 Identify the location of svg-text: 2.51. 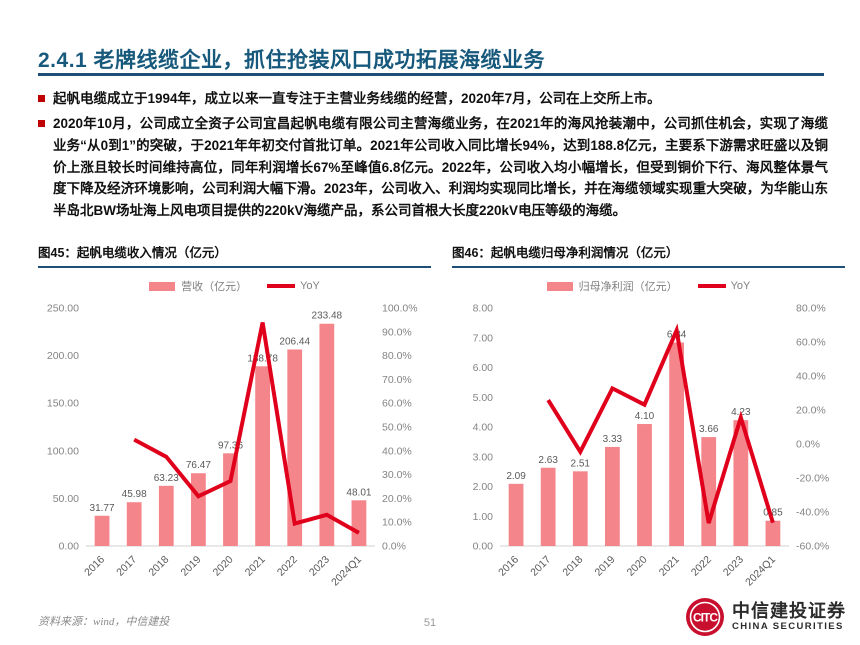
(581, 463).